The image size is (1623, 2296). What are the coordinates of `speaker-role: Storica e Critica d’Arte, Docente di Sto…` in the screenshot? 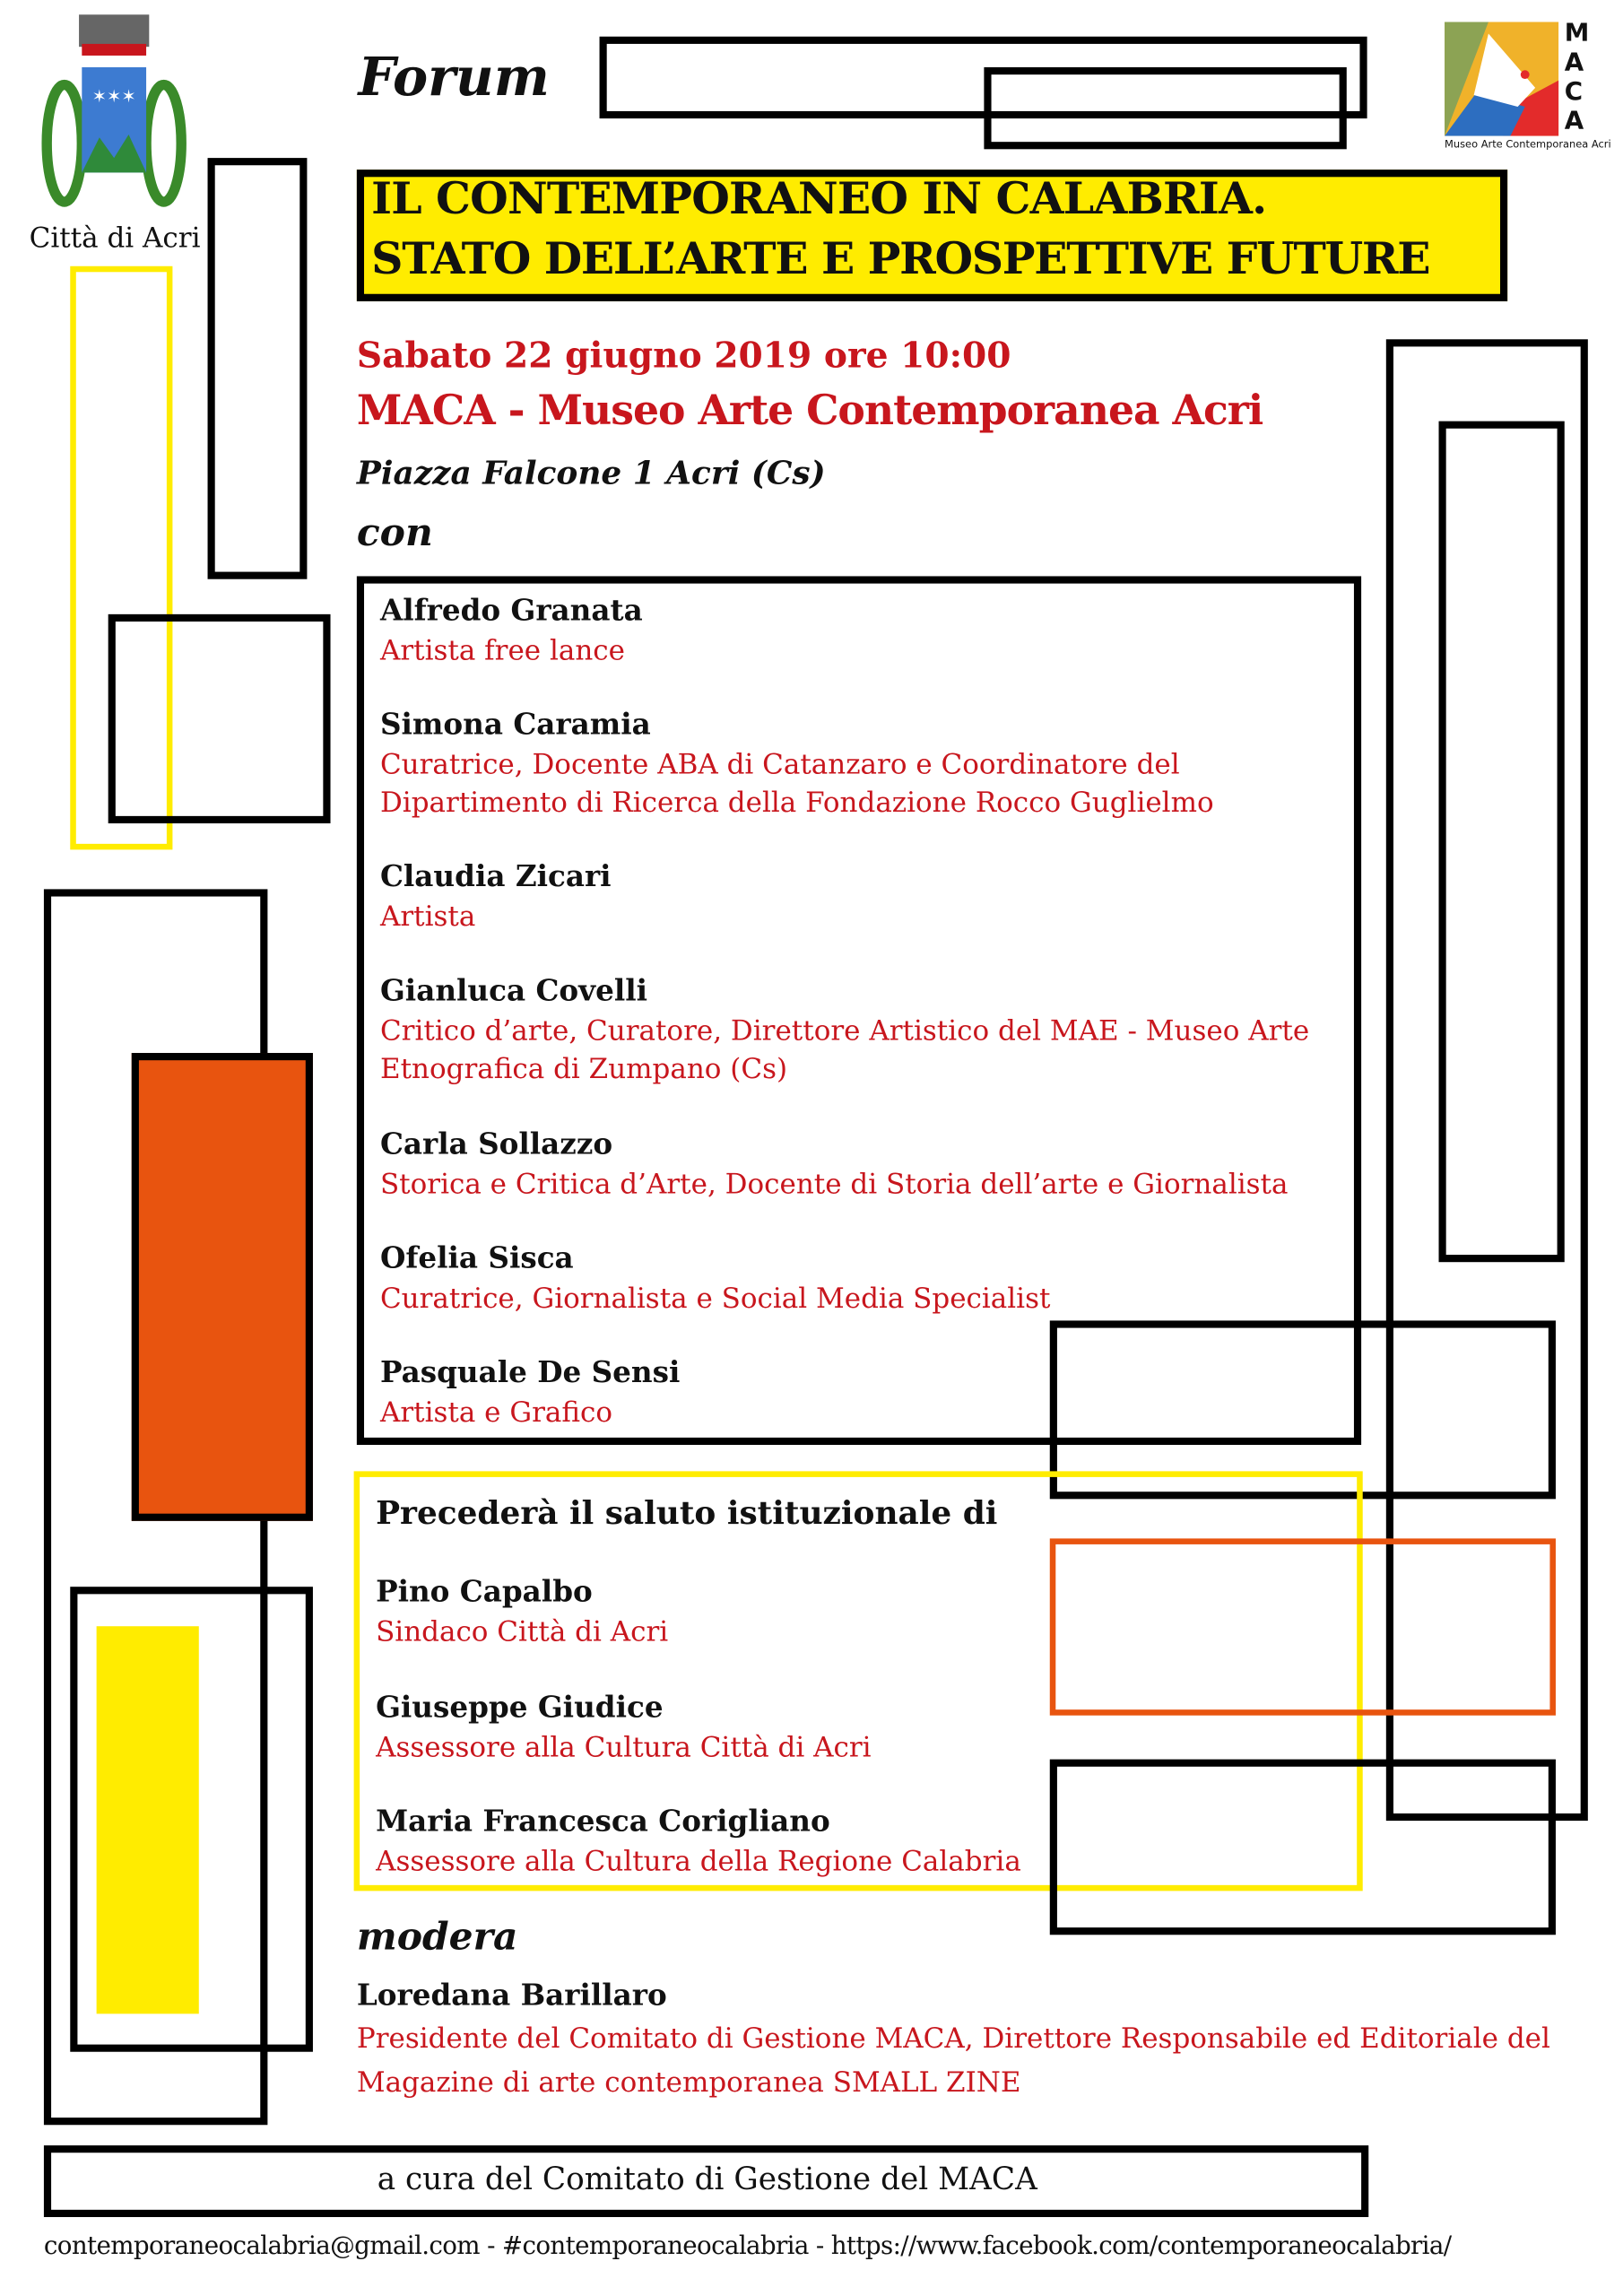 It's located at (834, 1184).